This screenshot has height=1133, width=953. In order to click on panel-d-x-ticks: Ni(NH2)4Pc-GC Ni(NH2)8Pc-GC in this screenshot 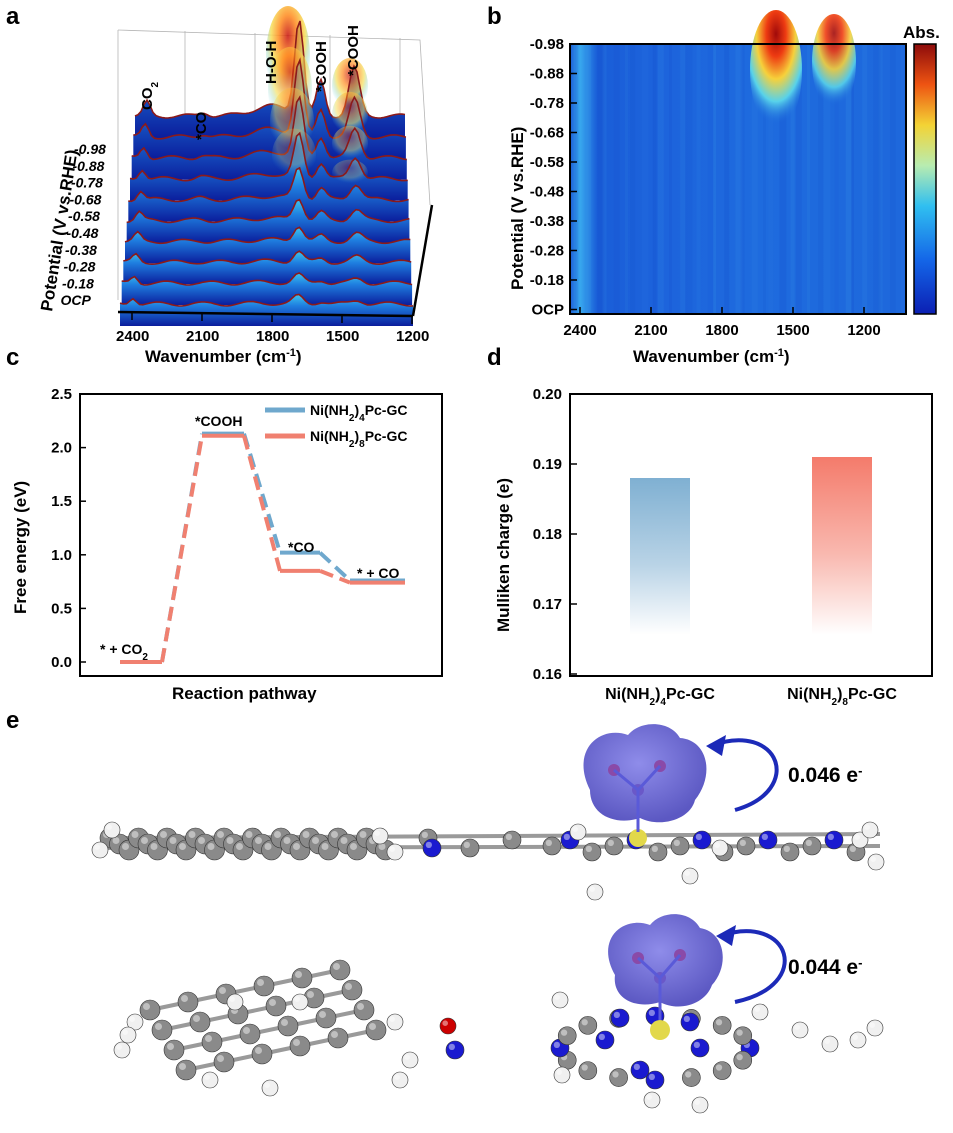, I will do `click(751, 697)`.